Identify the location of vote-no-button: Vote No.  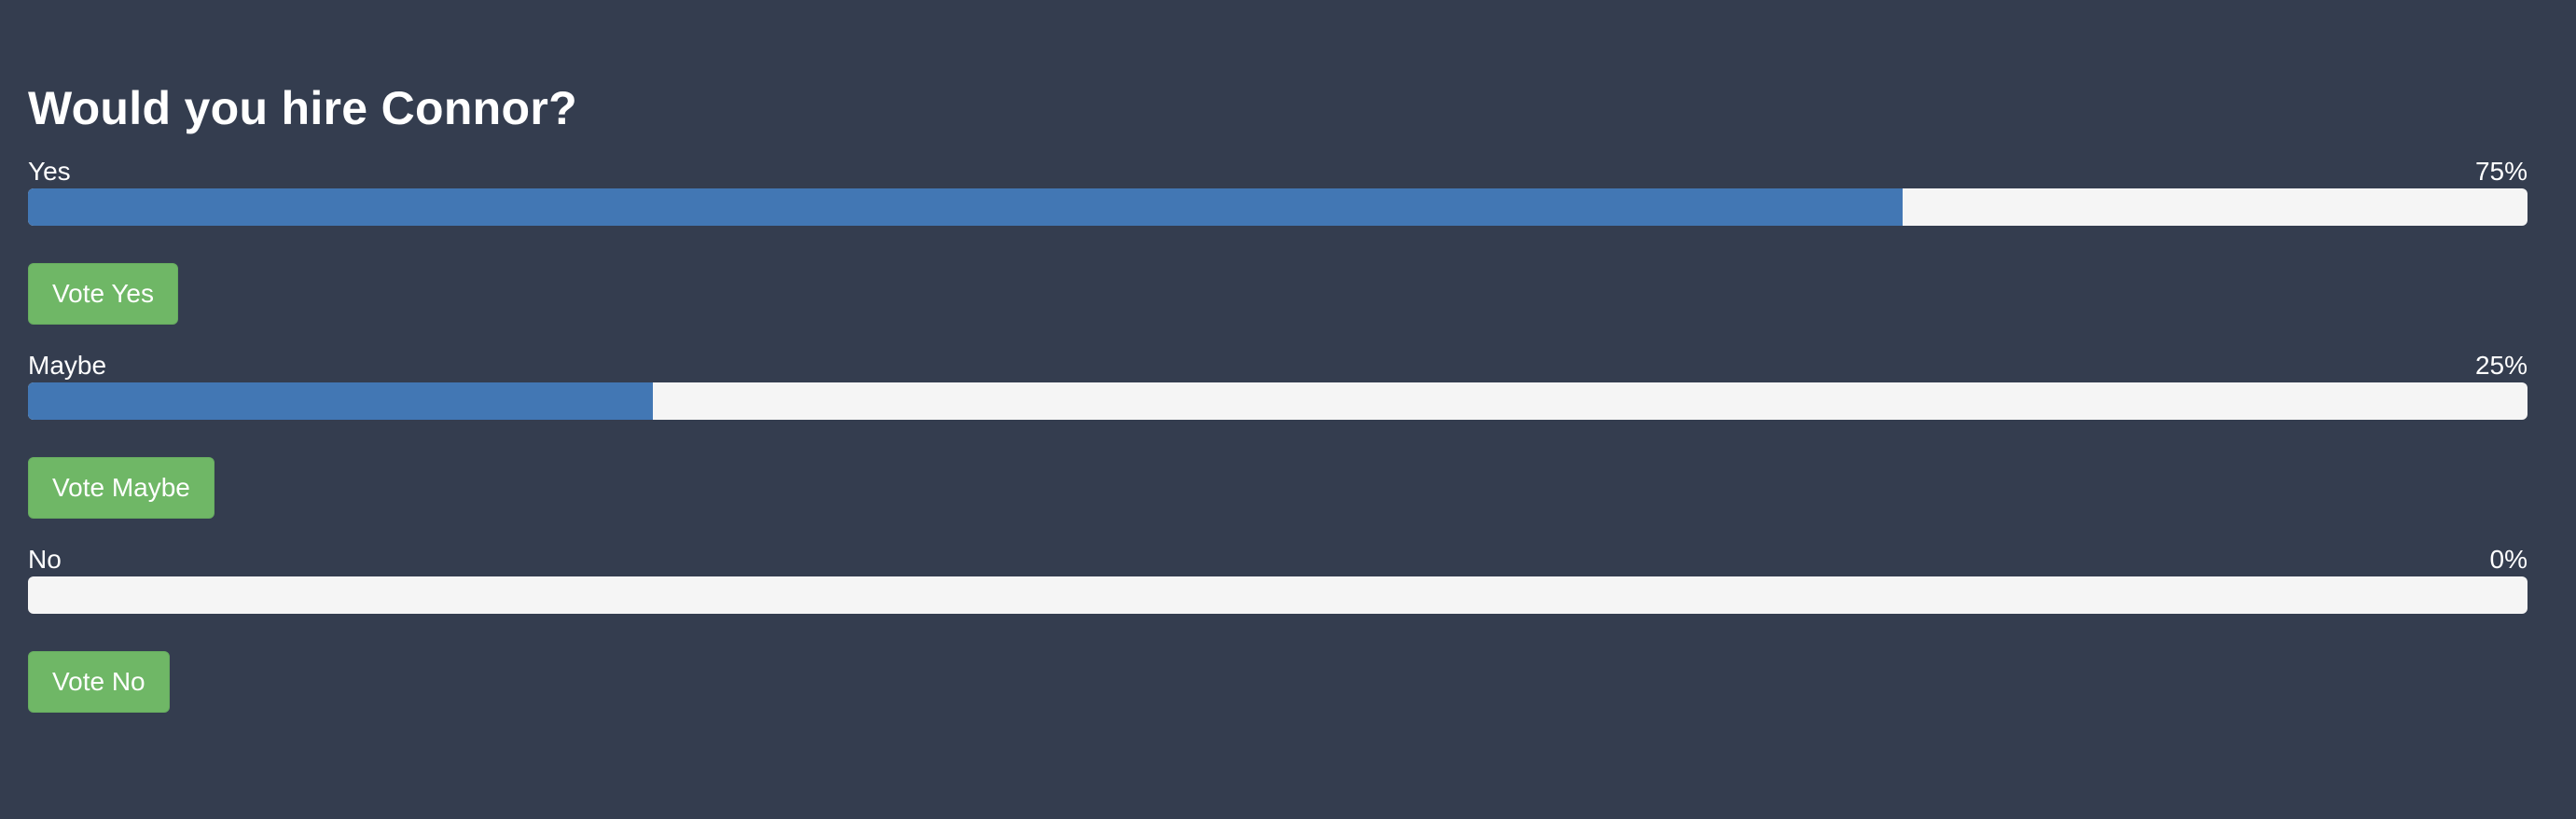
(99, 682).